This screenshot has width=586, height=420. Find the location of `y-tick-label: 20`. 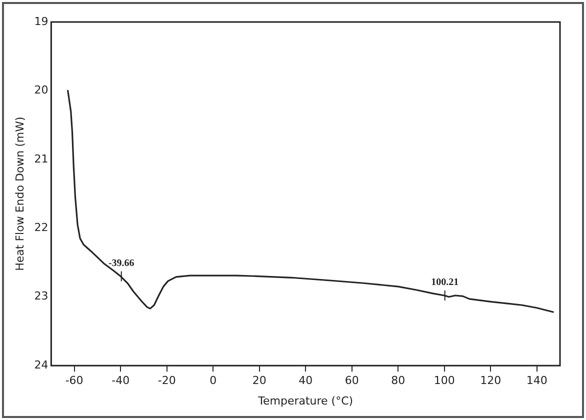

y-tick-label: 20 is located at coordinates (41, 90).